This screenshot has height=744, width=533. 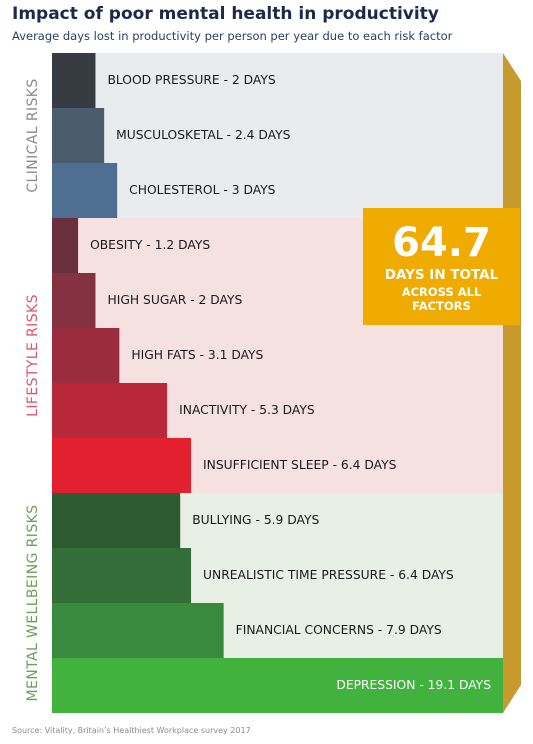 I want to click on bar-label-depression: DEPRESSION - 19.1 DAYS, so click(x=413, y=685).